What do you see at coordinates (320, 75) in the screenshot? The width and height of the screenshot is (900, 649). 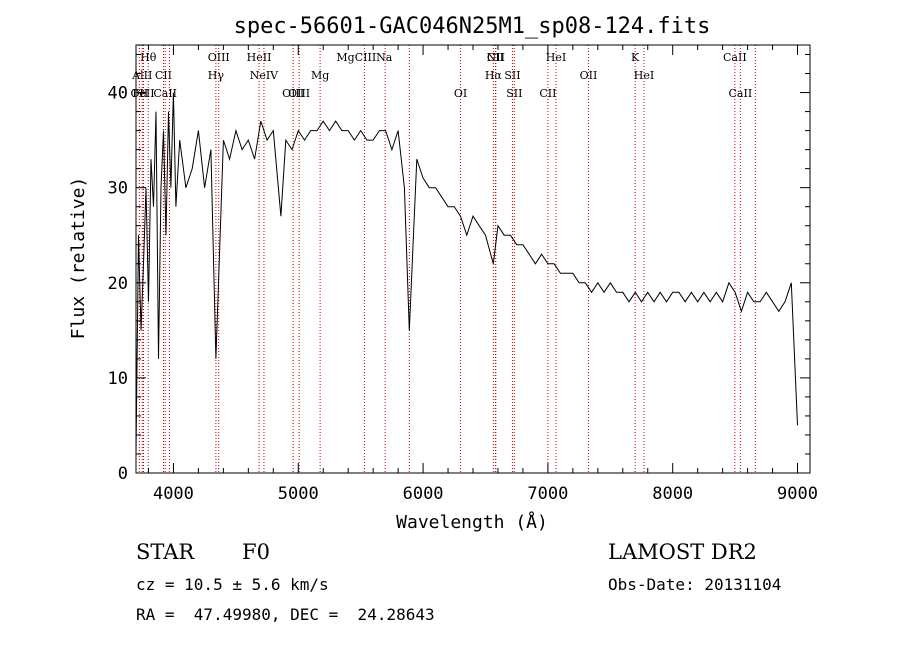 I see `line-marker-label-13: Mg` at bounding box center [320, 75].